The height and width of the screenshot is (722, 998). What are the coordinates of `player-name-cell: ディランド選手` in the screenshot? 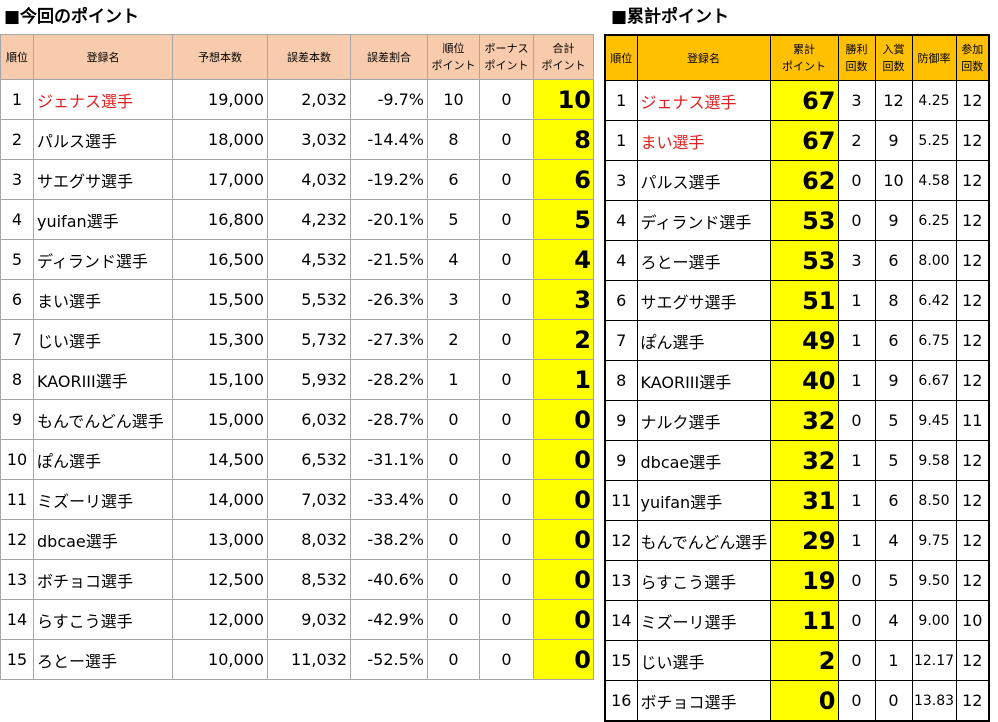 It's located at (103, 259).